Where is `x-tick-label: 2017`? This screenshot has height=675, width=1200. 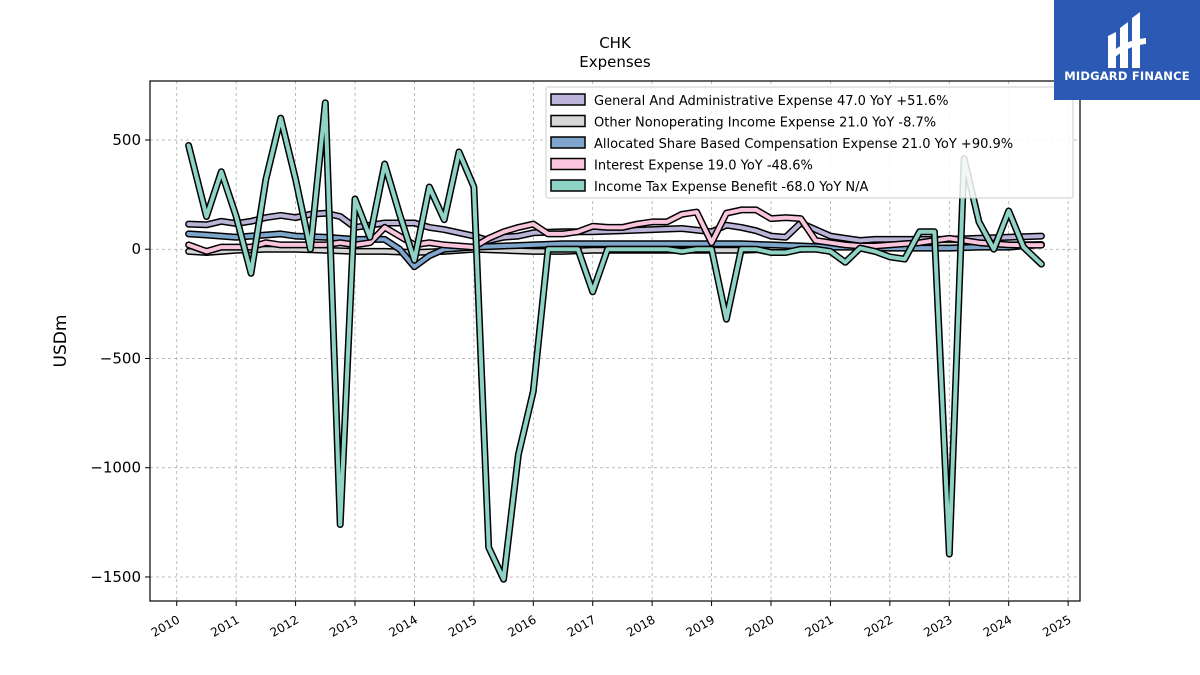 x-tick-label: 2017 is located at coordinates (581, 625).